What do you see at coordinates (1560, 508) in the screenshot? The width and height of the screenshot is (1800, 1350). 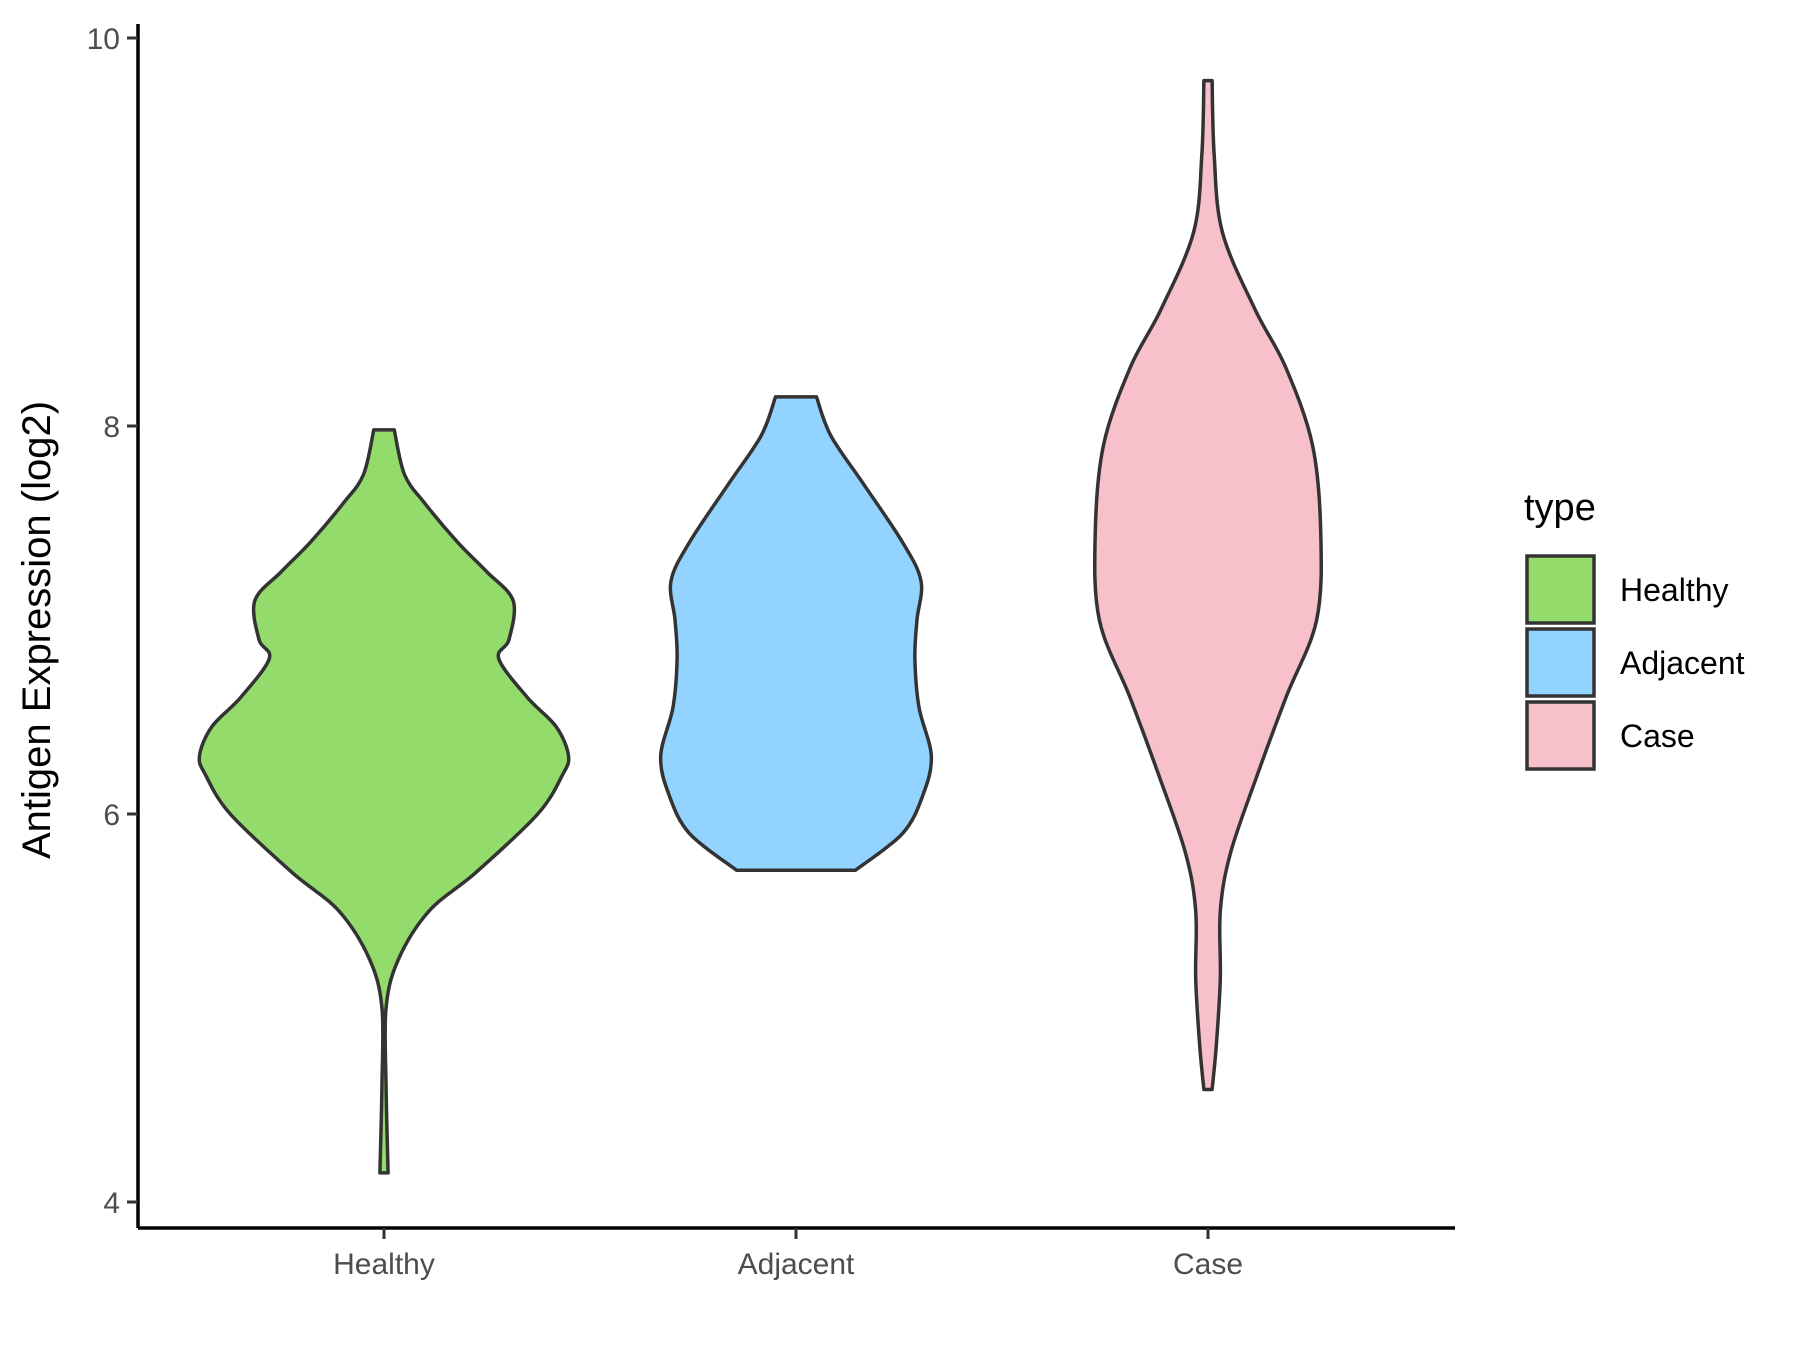 I see `legend-title: type` at bounding box center [1560, 508].